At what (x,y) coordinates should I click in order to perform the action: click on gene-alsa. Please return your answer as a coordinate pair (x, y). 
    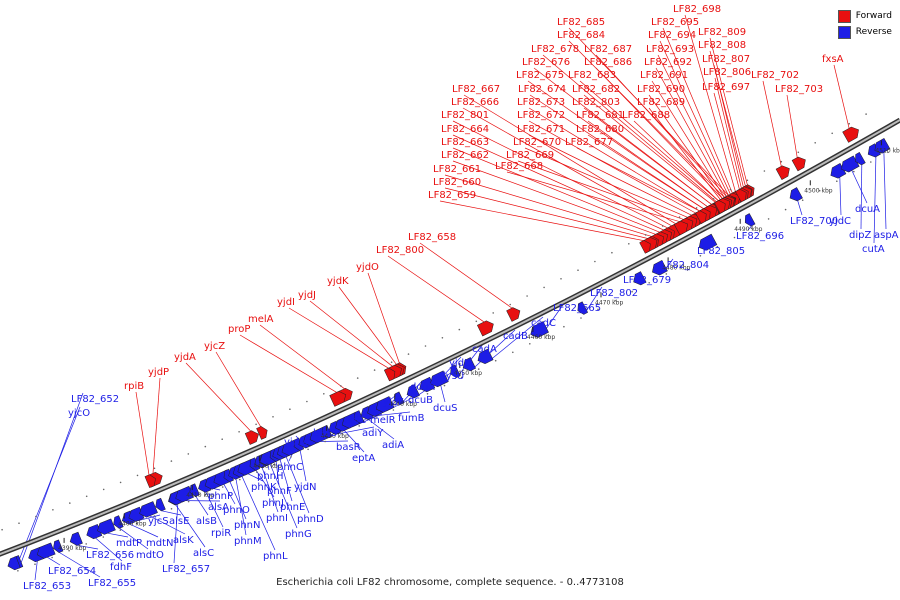
    Looking at the image, I should click on (184, 494).